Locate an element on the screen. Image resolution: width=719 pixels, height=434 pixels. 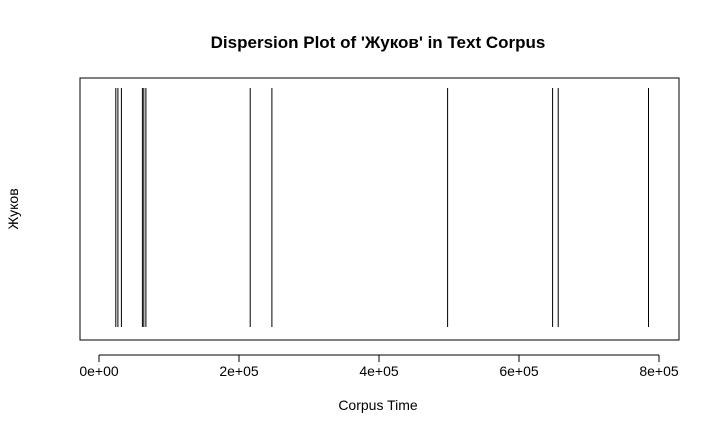
x-axis-label: Corpus Time is located at coordinates (378, 405).